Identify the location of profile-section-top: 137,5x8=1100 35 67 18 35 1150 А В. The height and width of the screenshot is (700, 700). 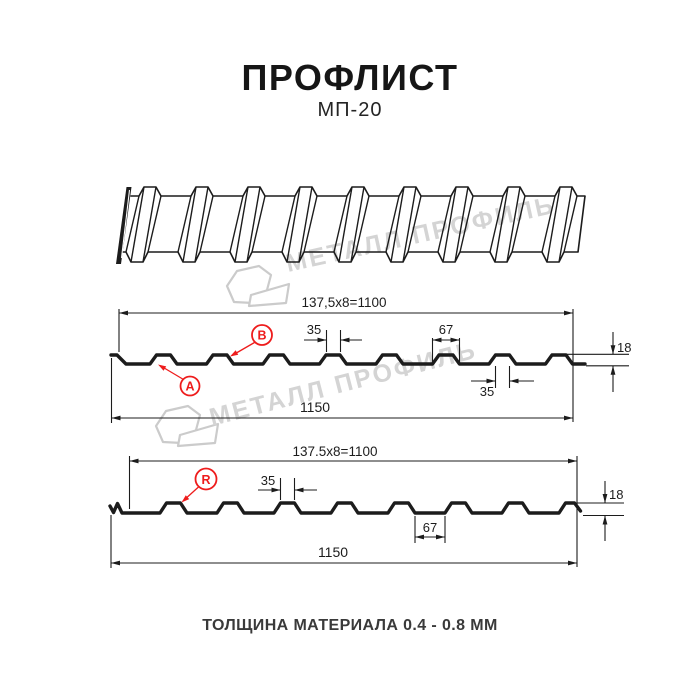
(370, 359).